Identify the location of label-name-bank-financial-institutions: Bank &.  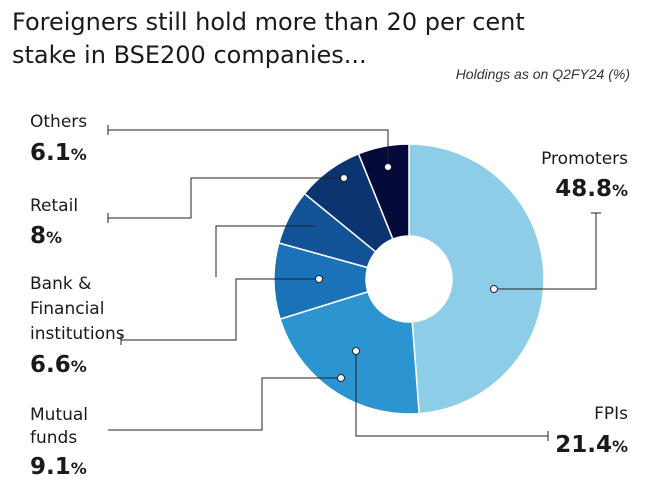
(60, 284).